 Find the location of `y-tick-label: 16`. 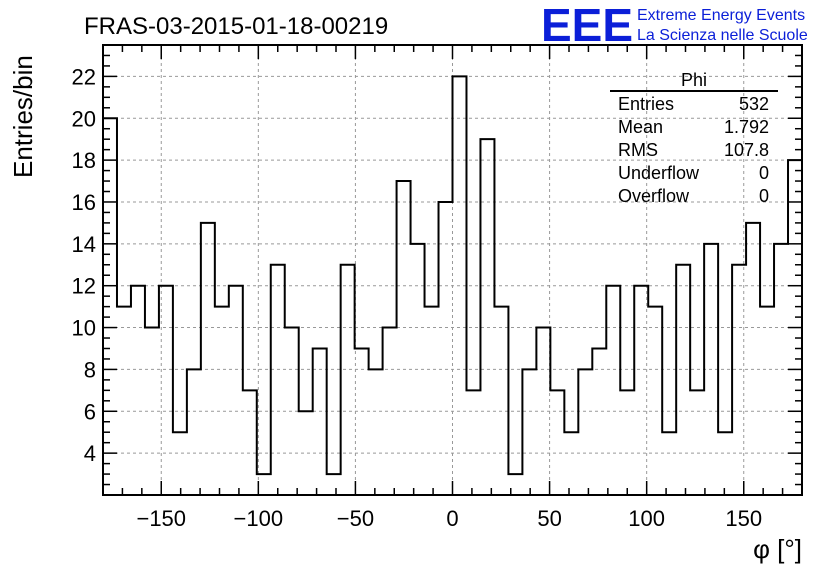

y-tick-label: 16 is located at coordinates (84, 202).